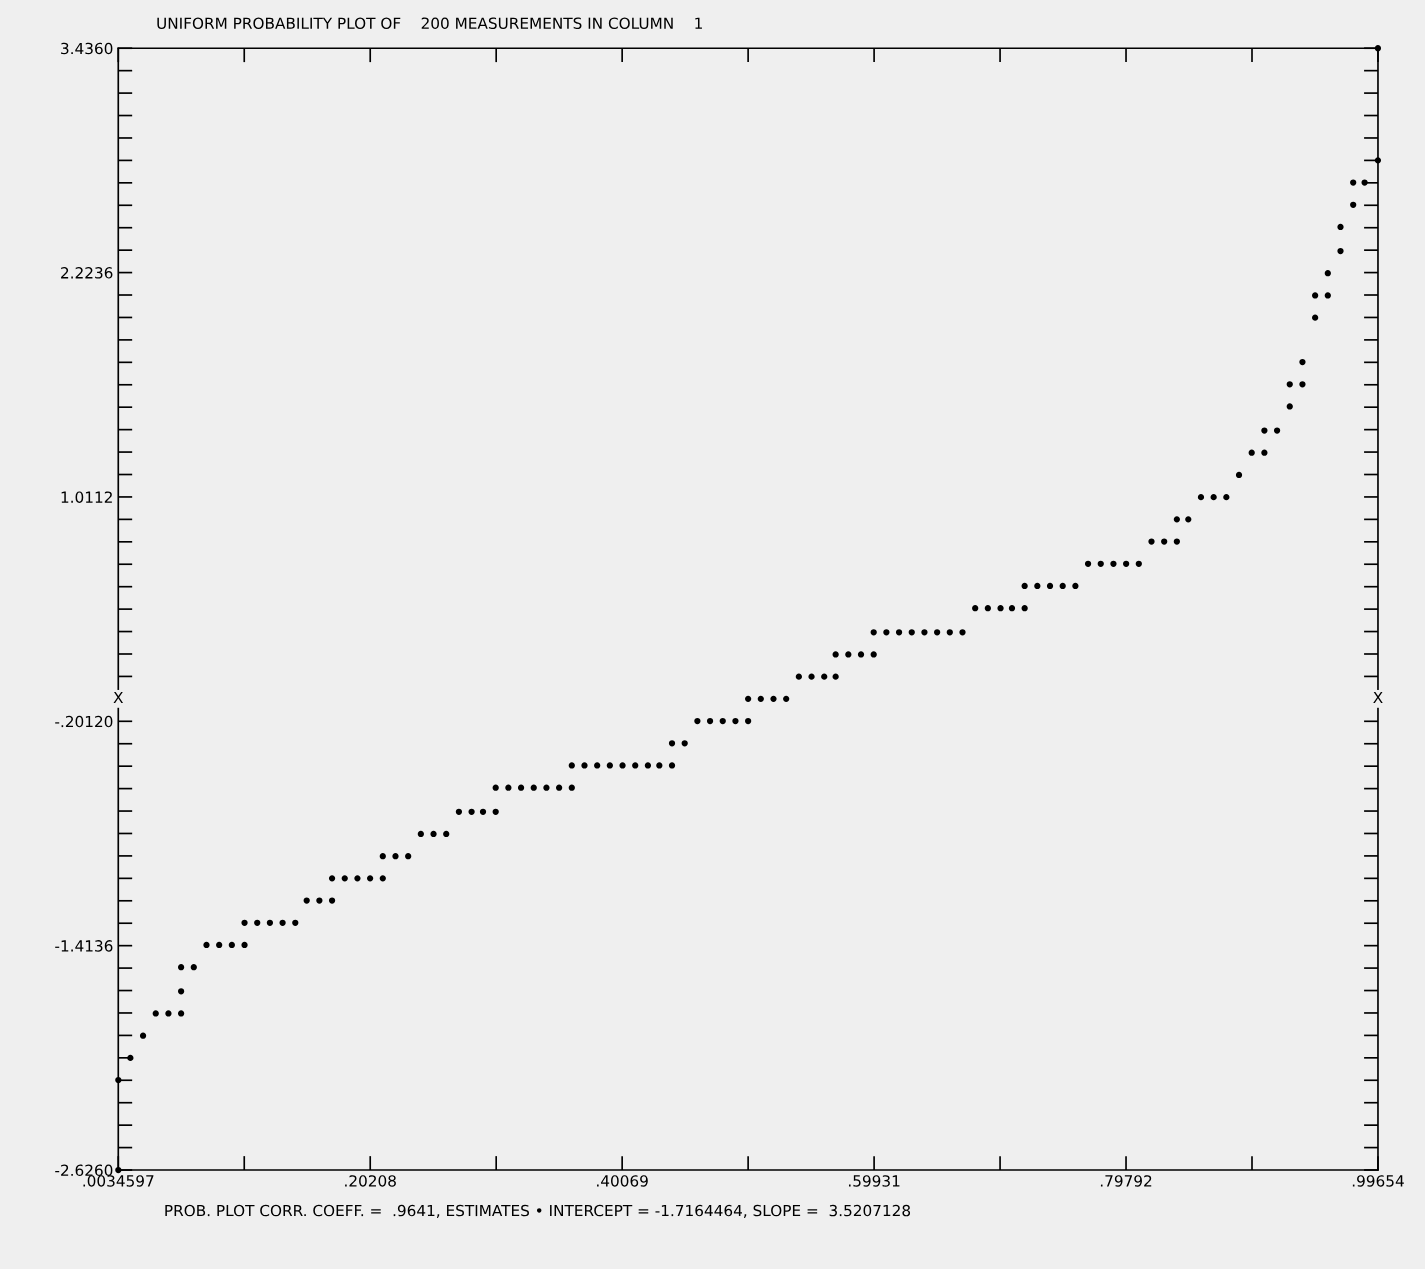 The height and width of the screenshot is (1269, 1425). Describe the element at coordinates (86, 497) in the screenshot. I see `y-tick-label: 1.0112` at that location.